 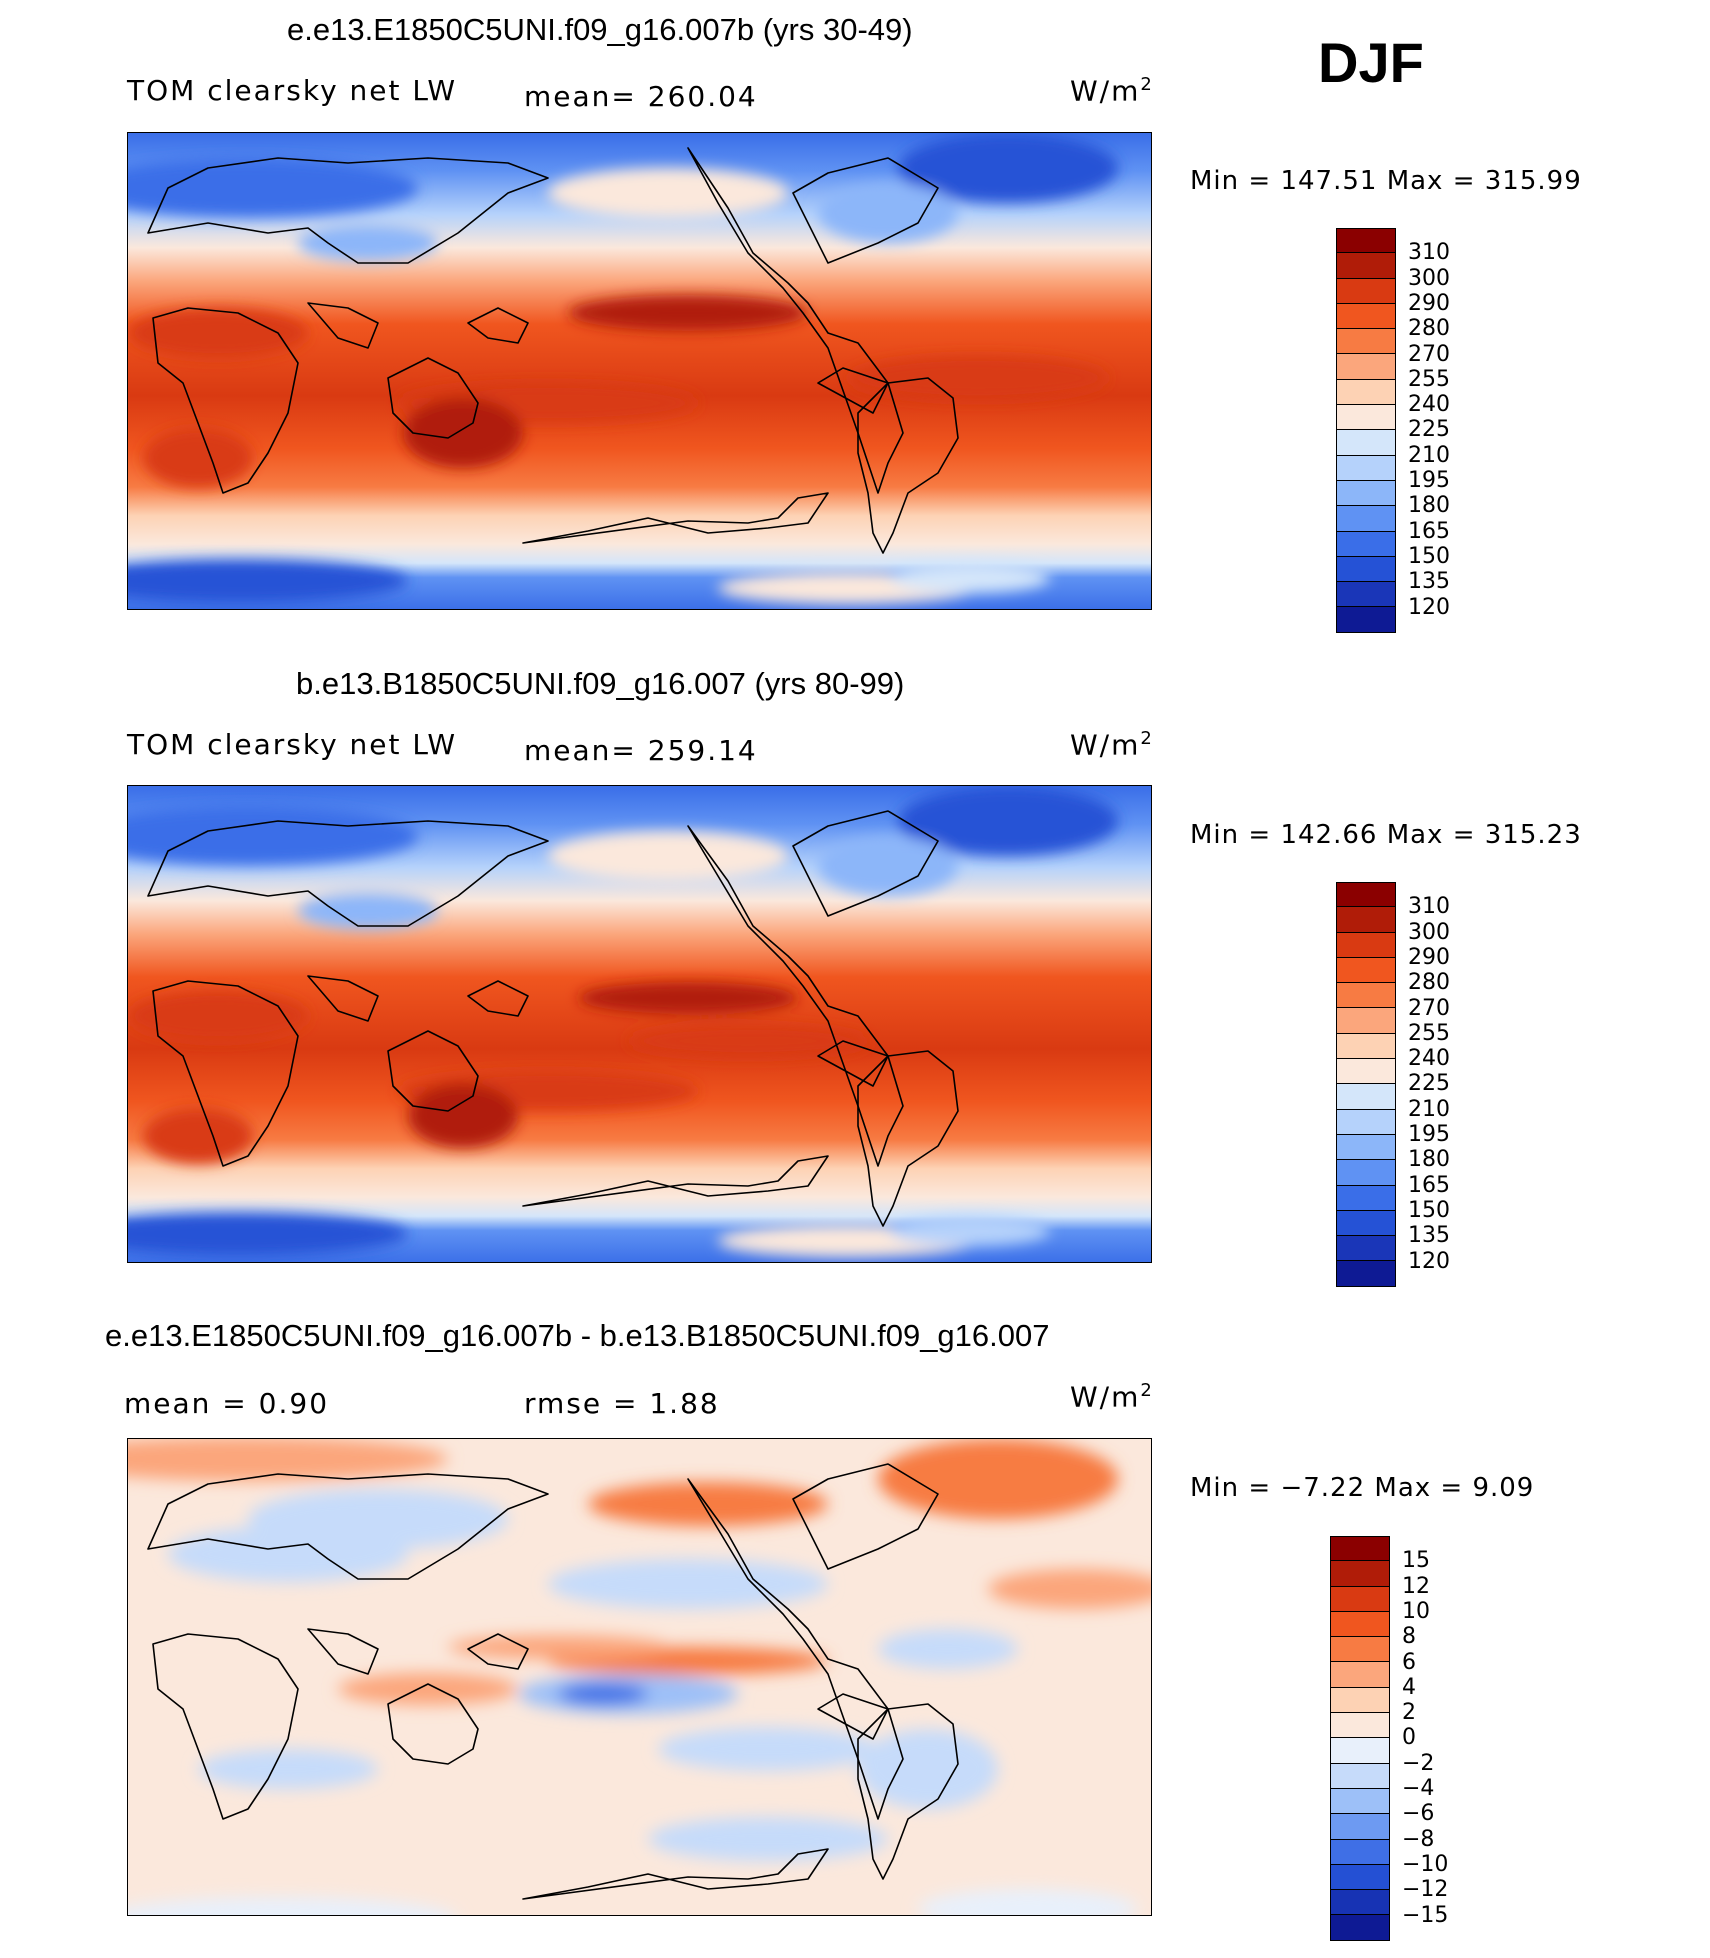 What do you see at coordinates (641, 750) in the screenshot?
I see `mean-label: mean= 259.14` at bounding box center [641, 750].